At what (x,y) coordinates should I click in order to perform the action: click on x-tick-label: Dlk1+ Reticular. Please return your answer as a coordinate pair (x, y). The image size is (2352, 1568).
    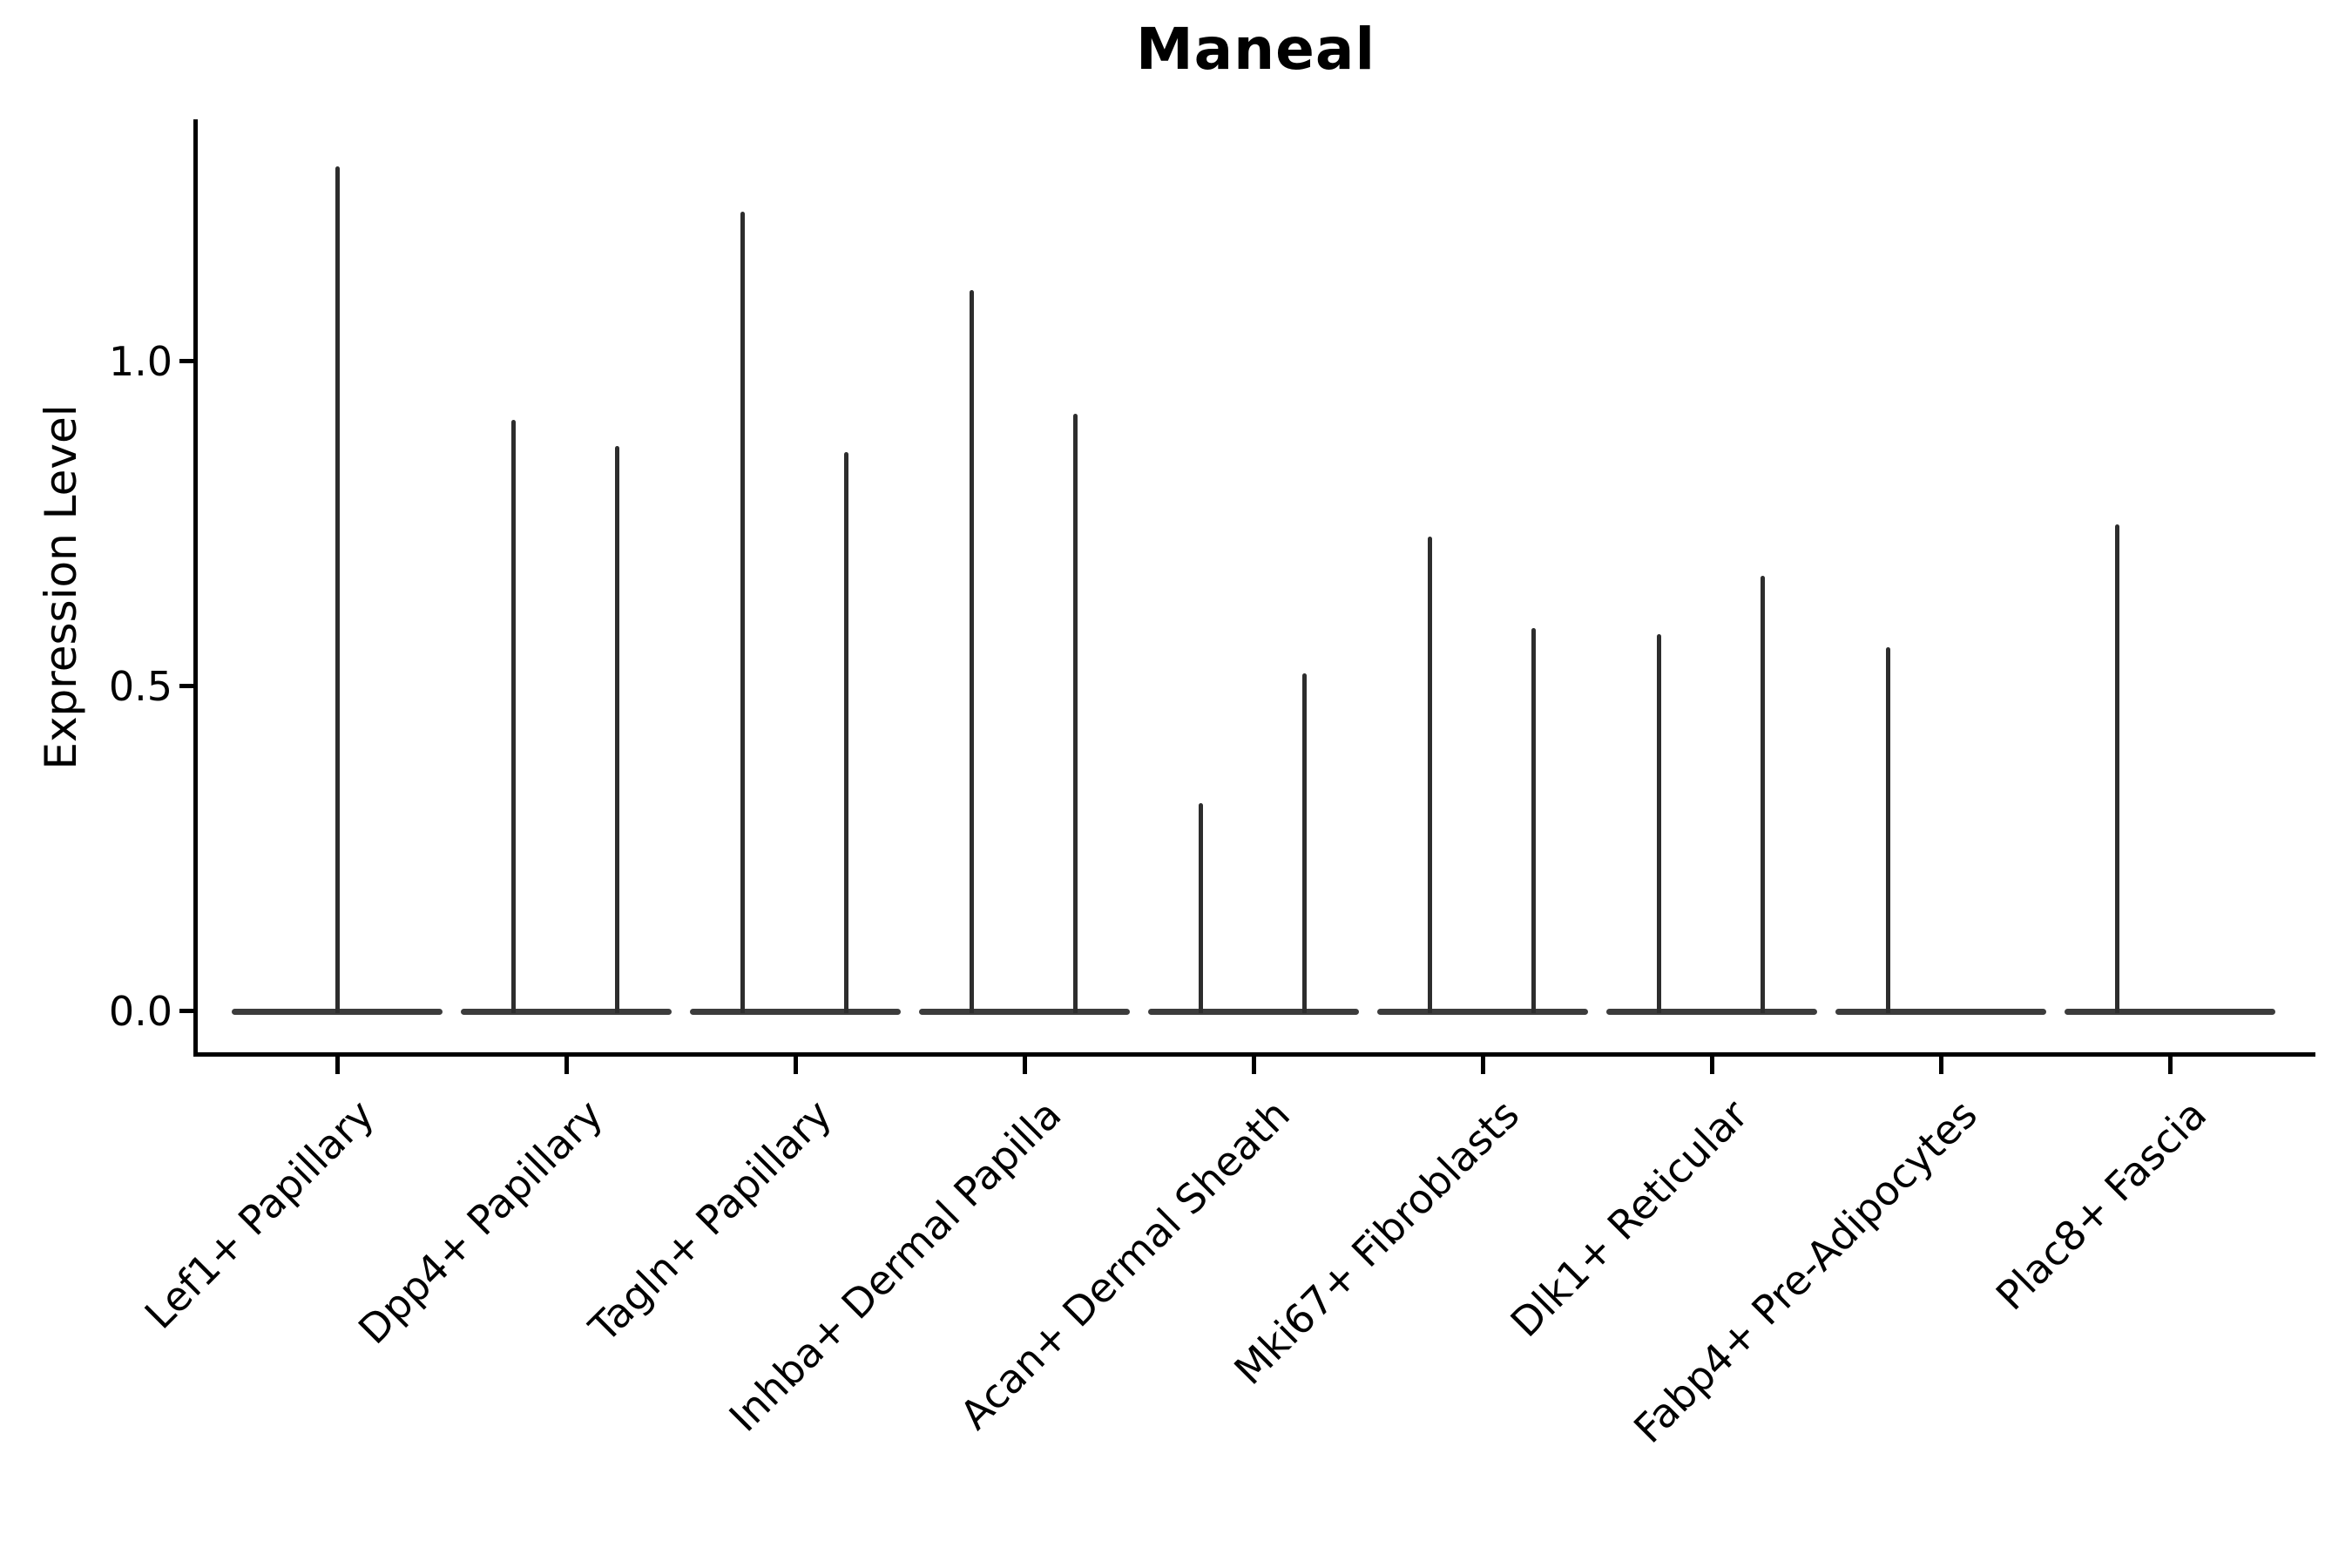
    Looking at the image, I should click on (1629, 1219).